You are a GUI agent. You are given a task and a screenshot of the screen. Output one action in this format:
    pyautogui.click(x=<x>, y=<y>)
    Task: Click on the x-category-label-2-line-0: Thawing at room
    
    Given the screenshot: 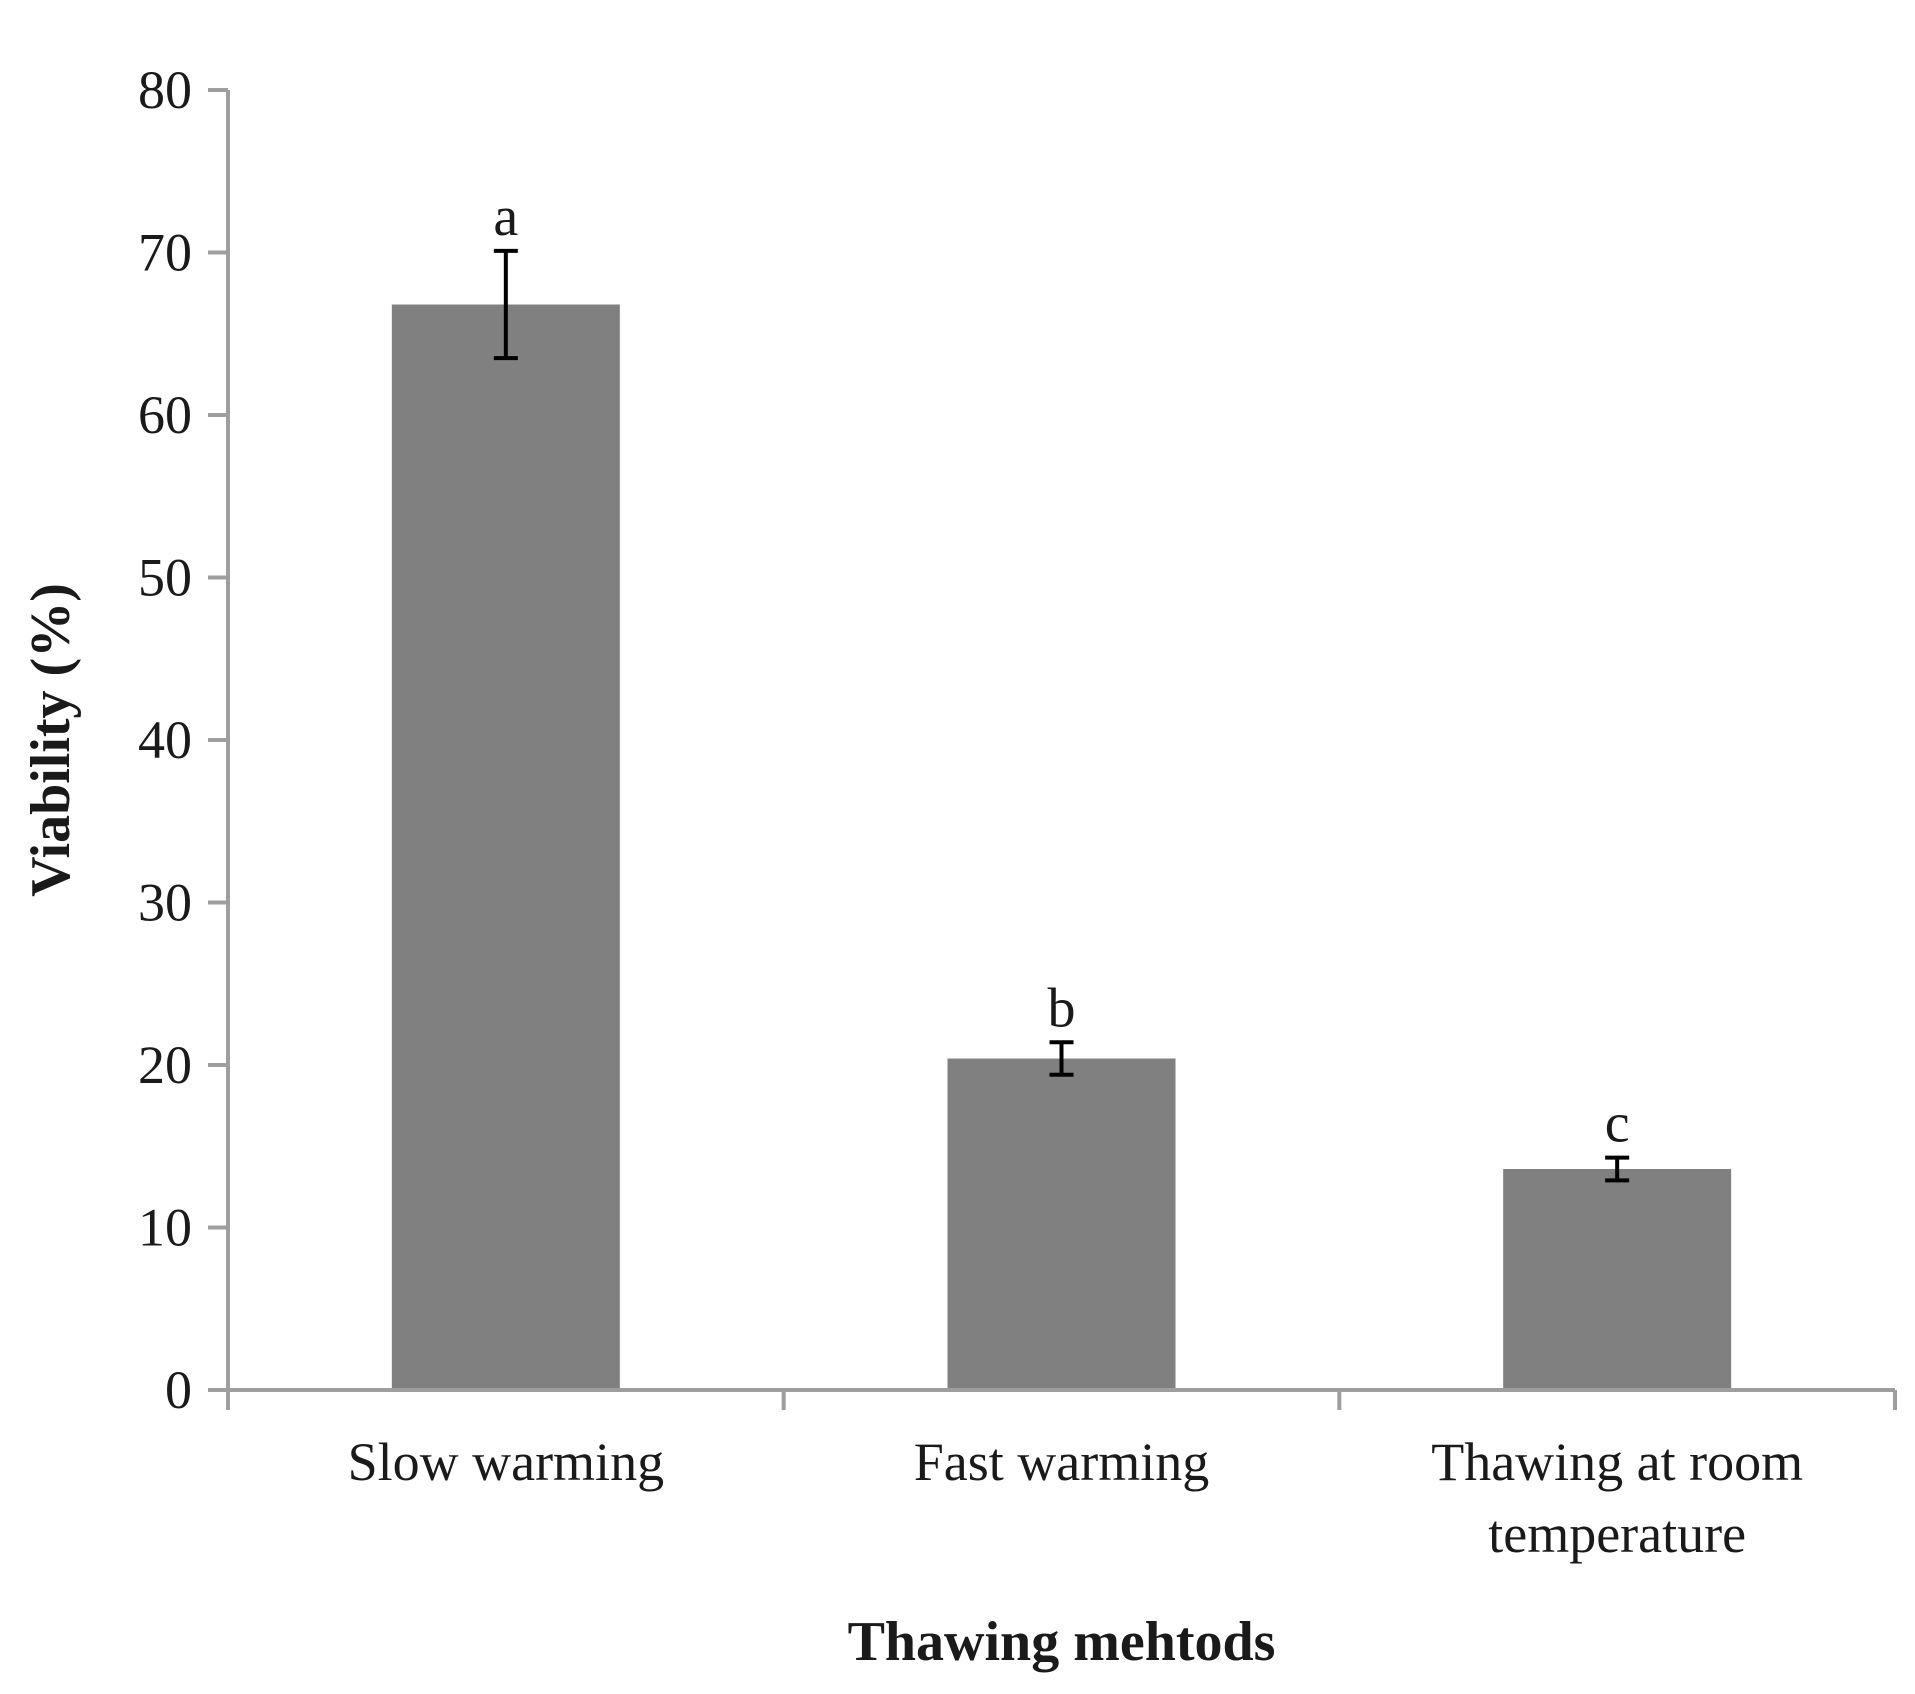 What is the action you would take?
    pyautogui.click(x=1617, y=1462)
    